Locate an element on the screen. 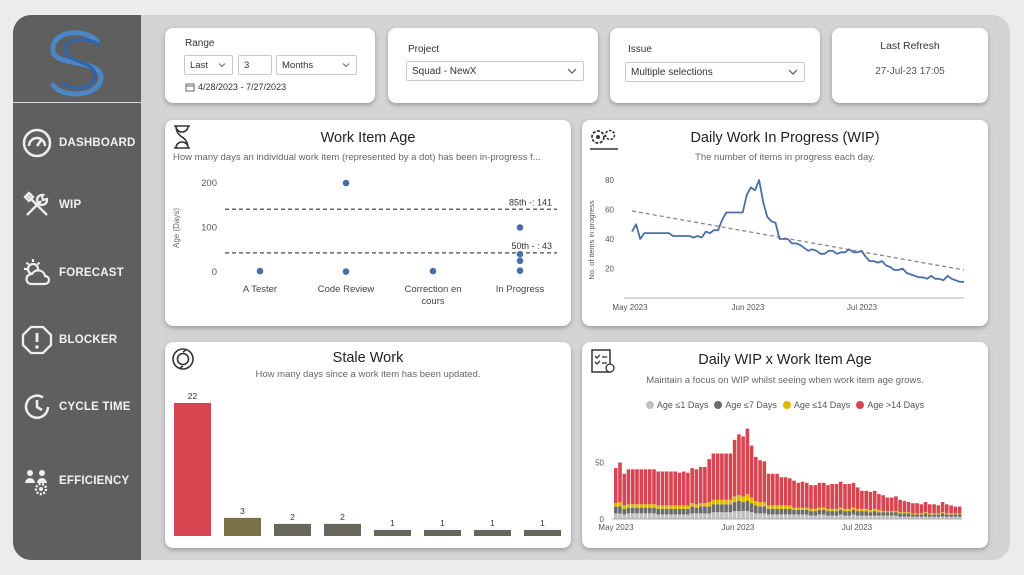  legend-item: Age ≤1 Days is located at coordinates (677, 405).